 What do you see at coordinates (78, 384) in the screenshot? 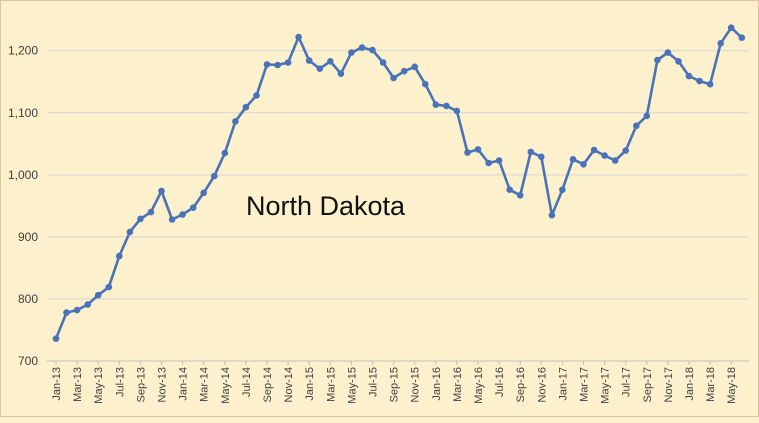
I see `x-tick-label: Mar-13` at bounding box center [78, 384].